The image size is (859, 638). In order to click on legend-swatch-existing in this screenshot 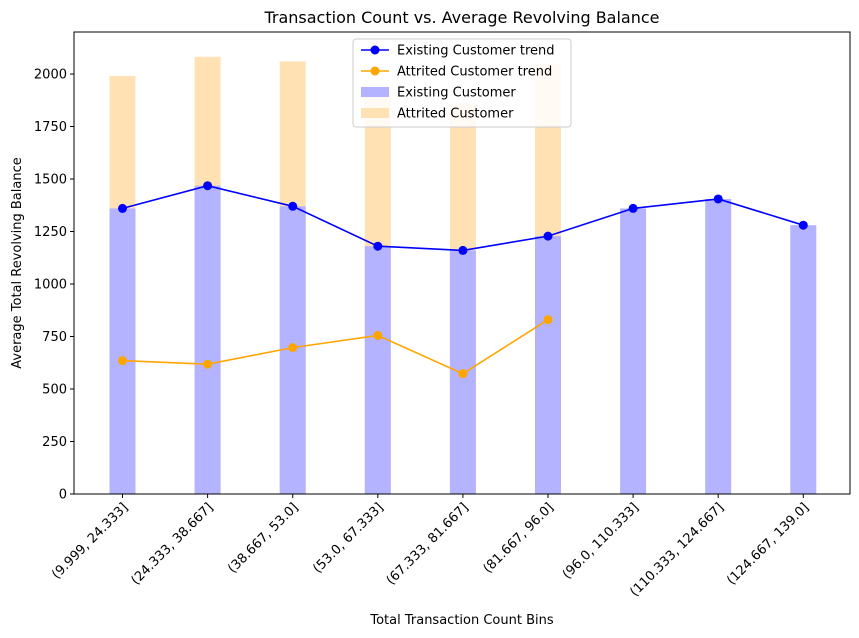, I will do `click(375, 92)`.